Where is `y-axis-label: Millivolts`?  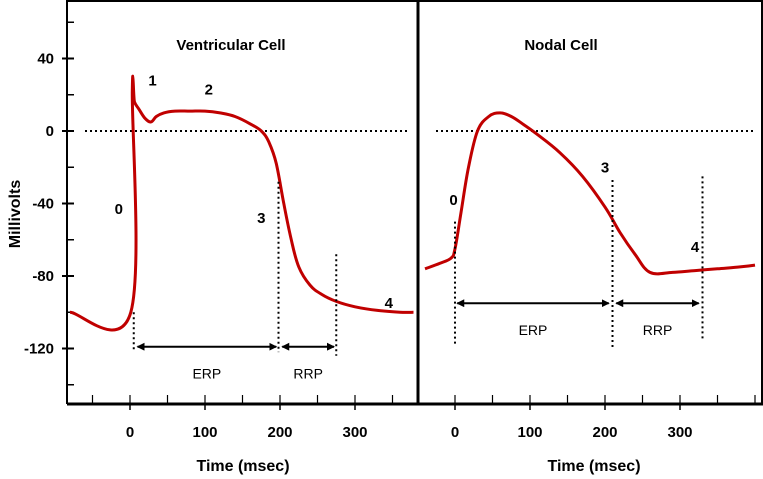 y-axis-label: Millivolts is located at coordinates (15, 214).